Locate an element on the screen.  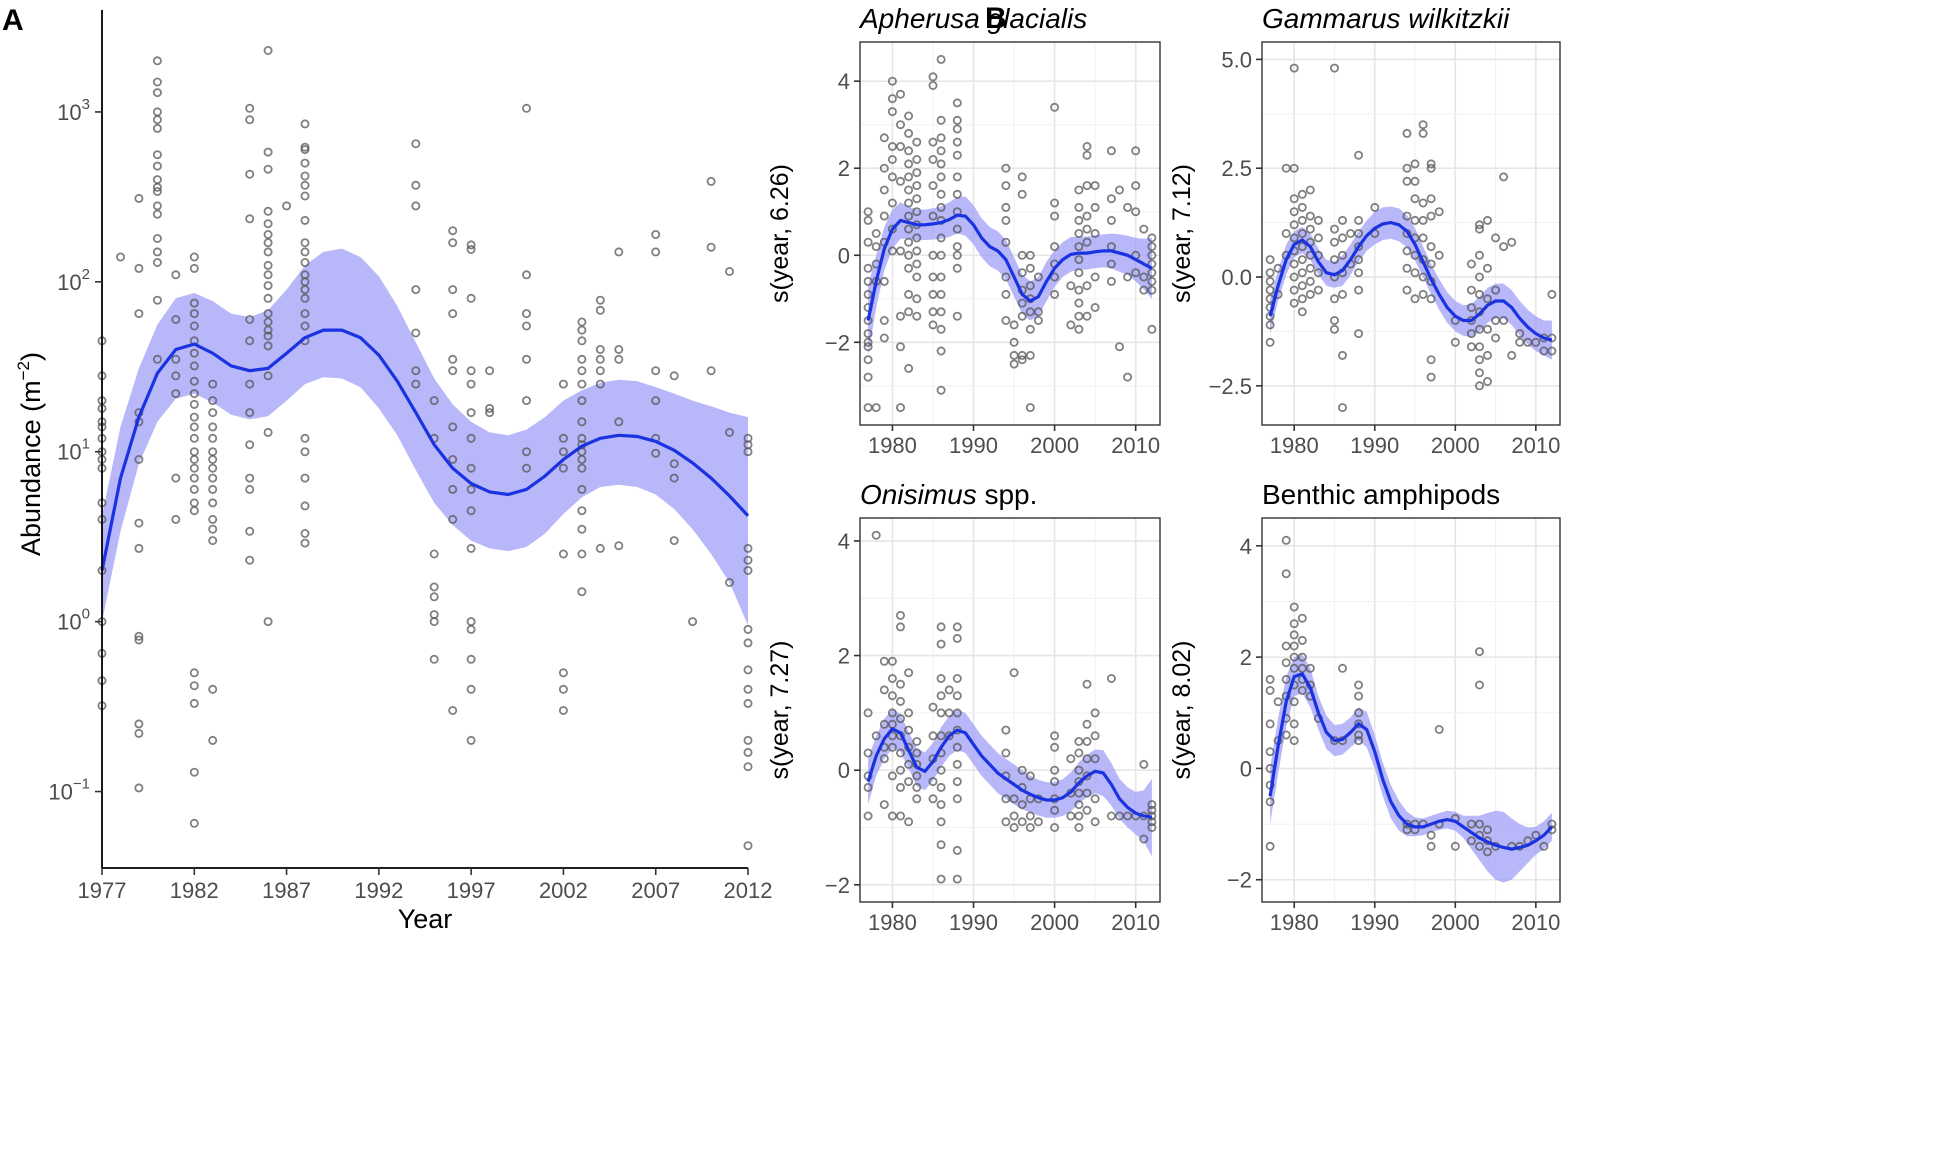
panel-label-a: A is located at coordinates (13, 20).